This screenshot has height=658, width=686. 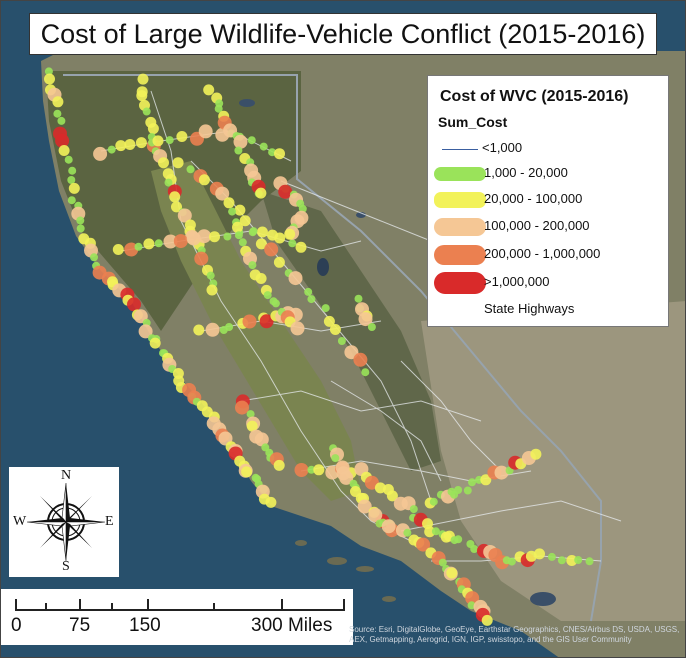 I want to click on lake-north, so click(x=247, y=103).